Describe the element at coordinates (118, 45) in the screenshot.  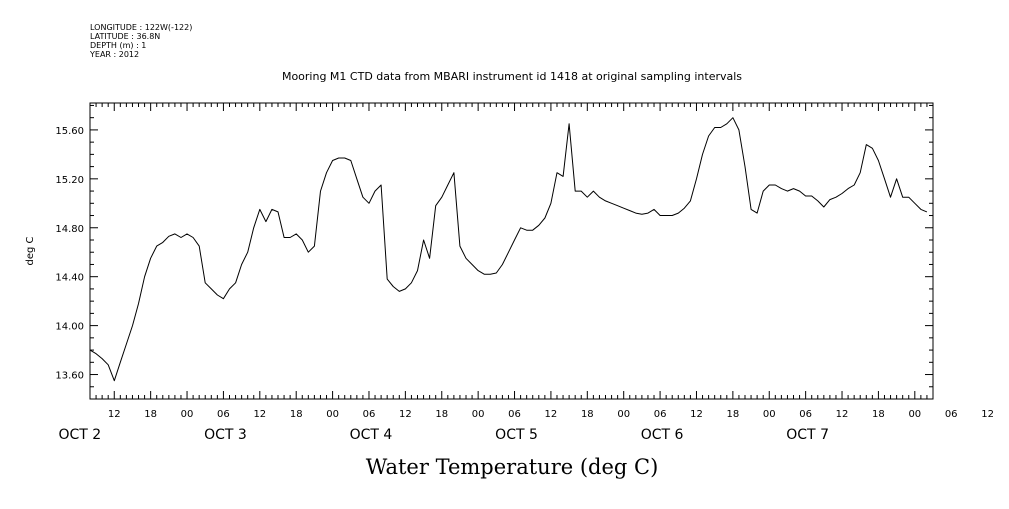
I see `depth-text: DEPTH (m) : 1` at that location.